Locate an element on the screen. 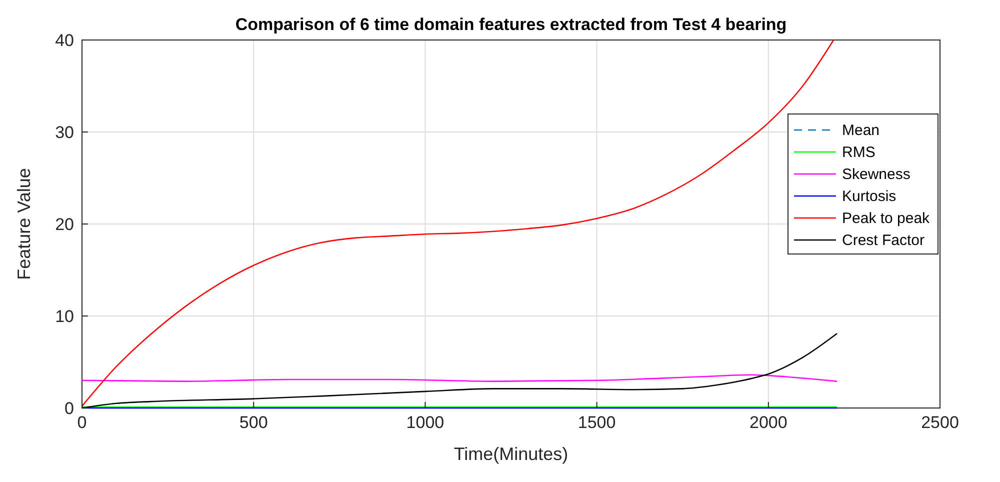  x-tick-label: 1000 is located at coordinates (425, 422).